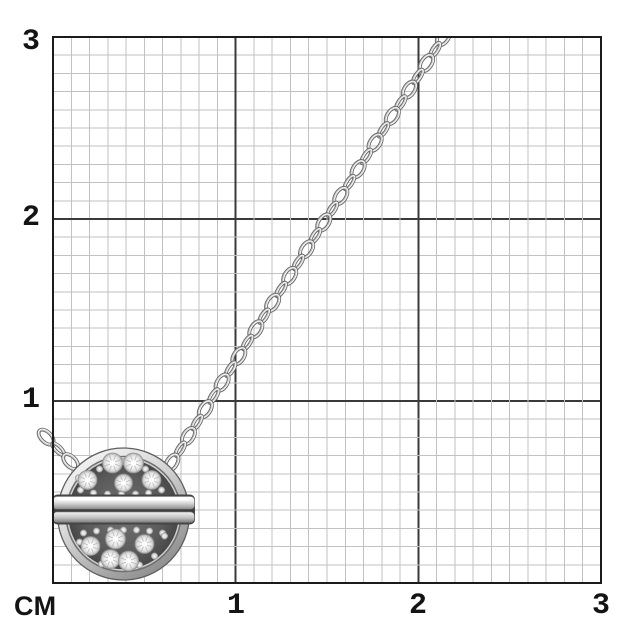  What do you see at coordinates (30, 42) in the screenshot?
I see `y-axis-tick-3cm: 3` at bounding box center [30, 42].